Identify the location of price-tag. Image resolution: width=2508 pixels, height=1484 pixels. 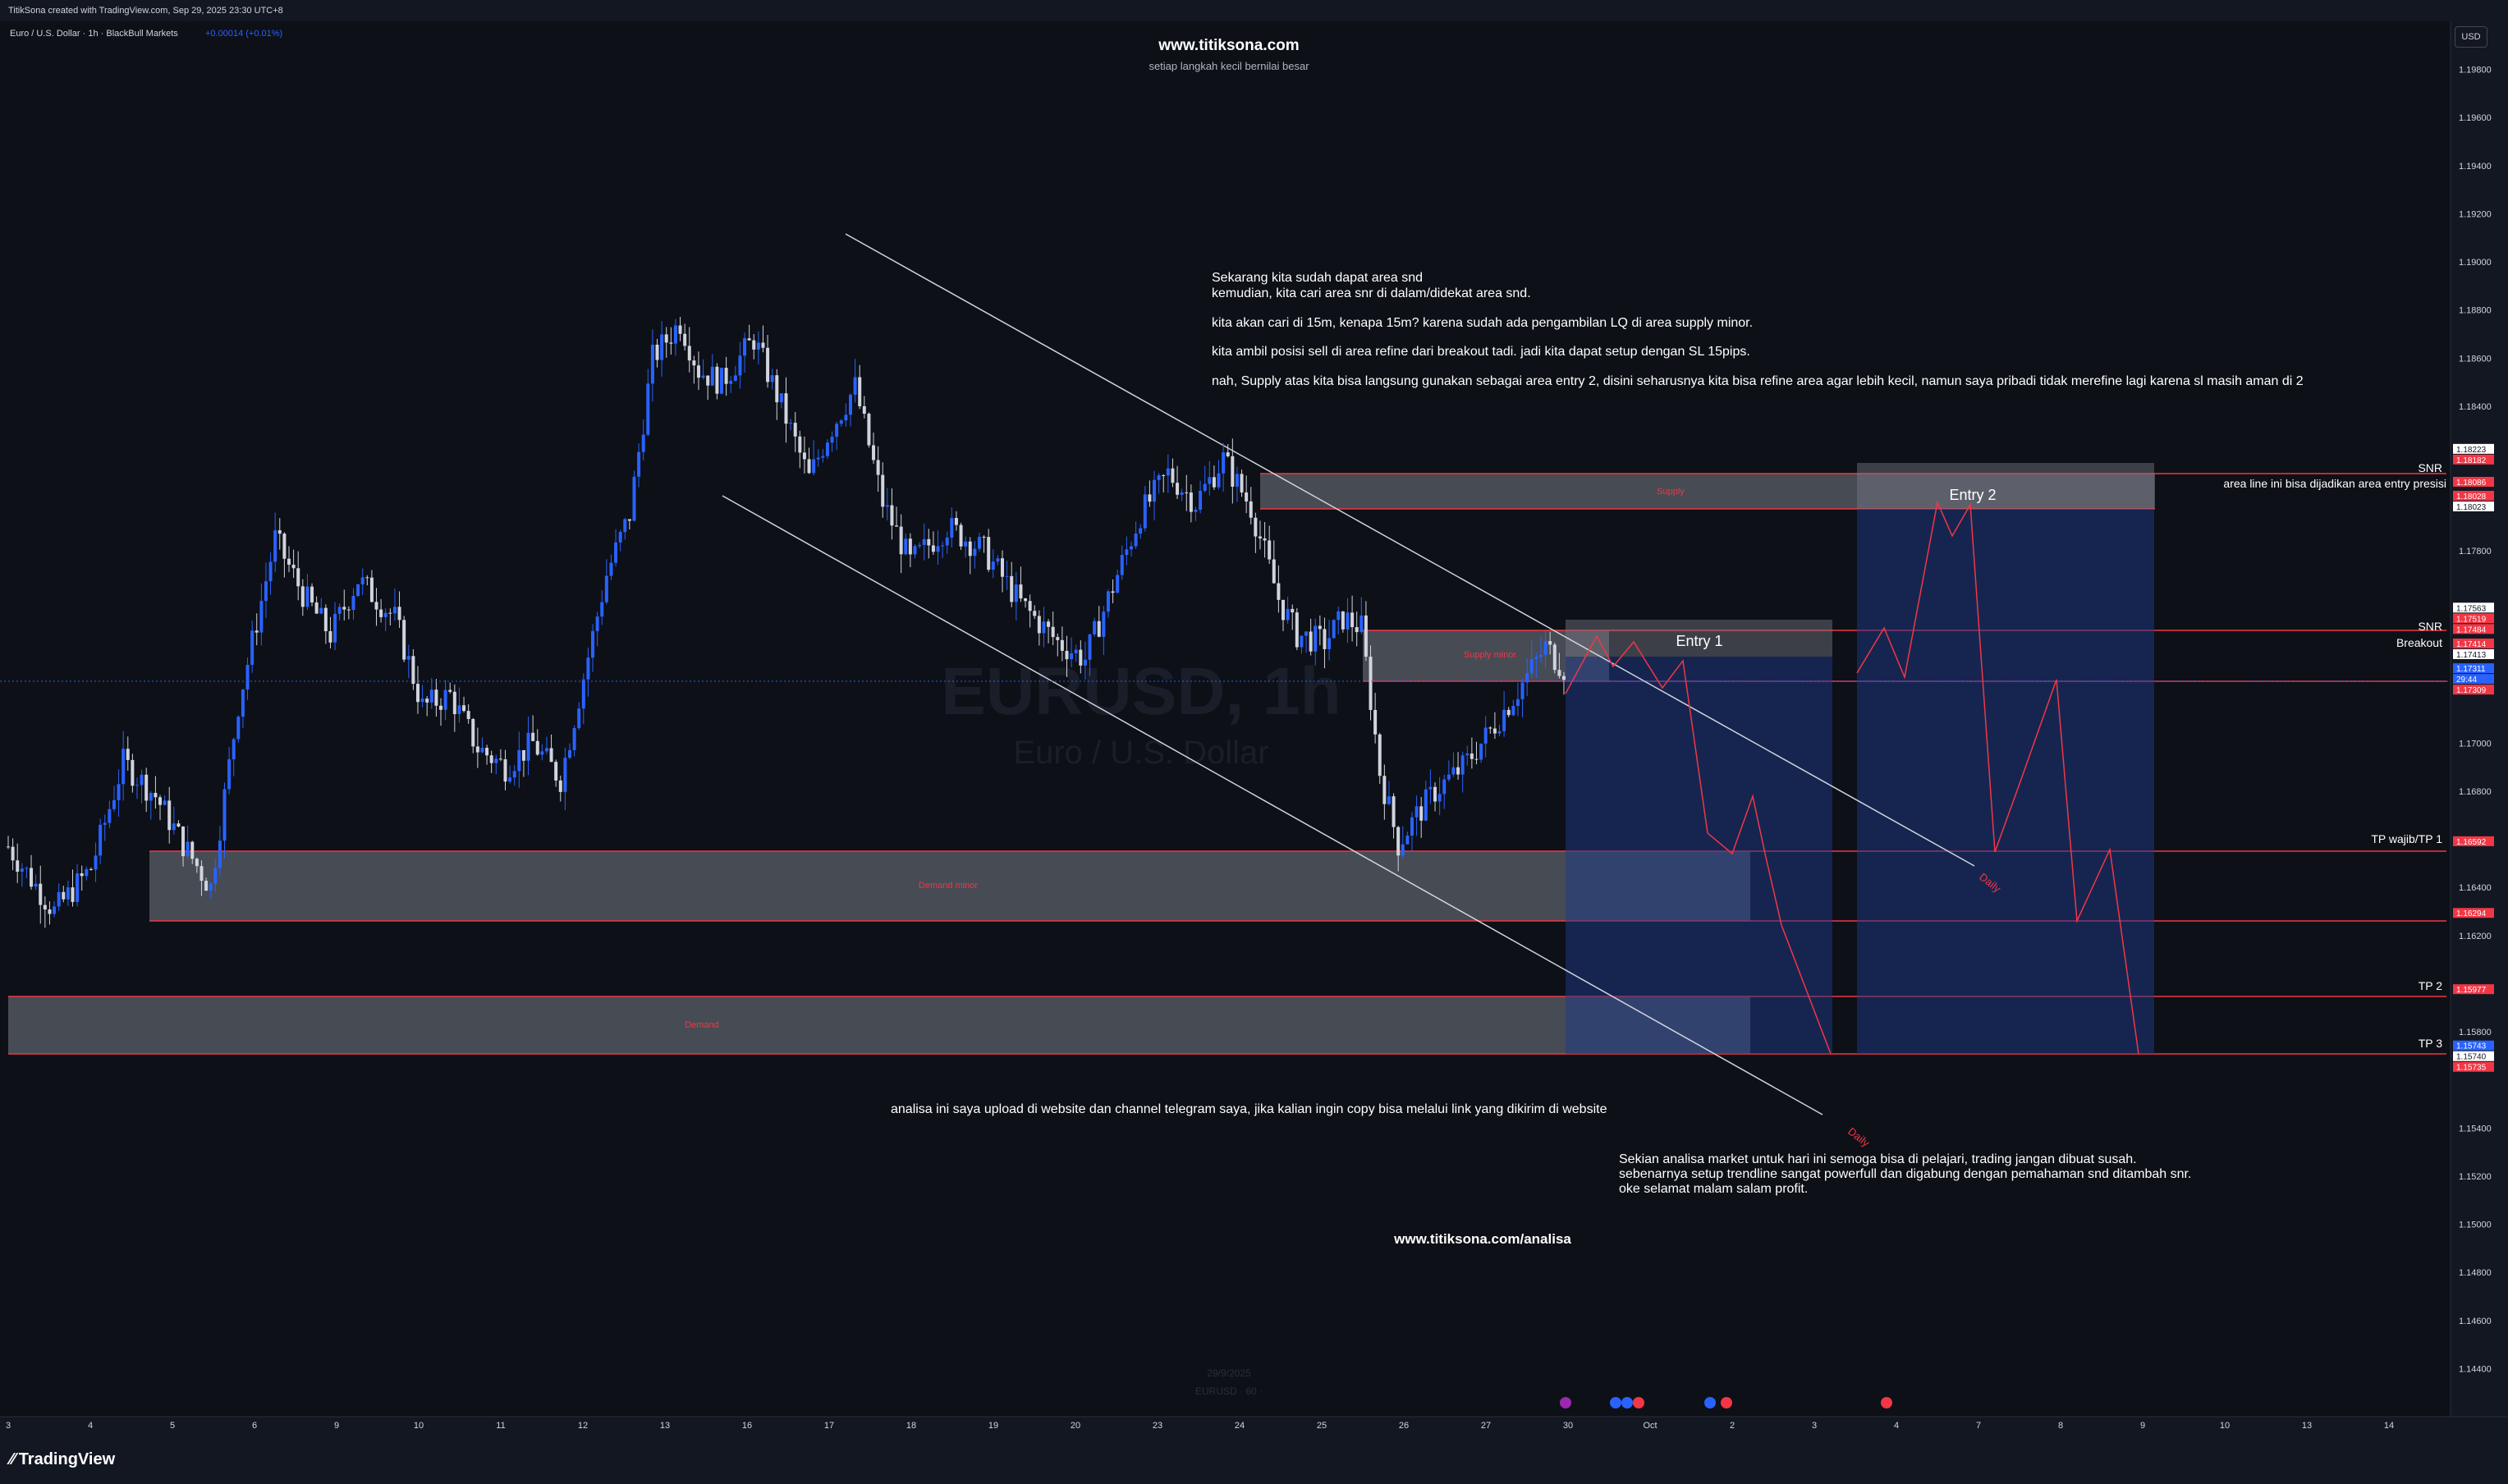
(2473, 690).